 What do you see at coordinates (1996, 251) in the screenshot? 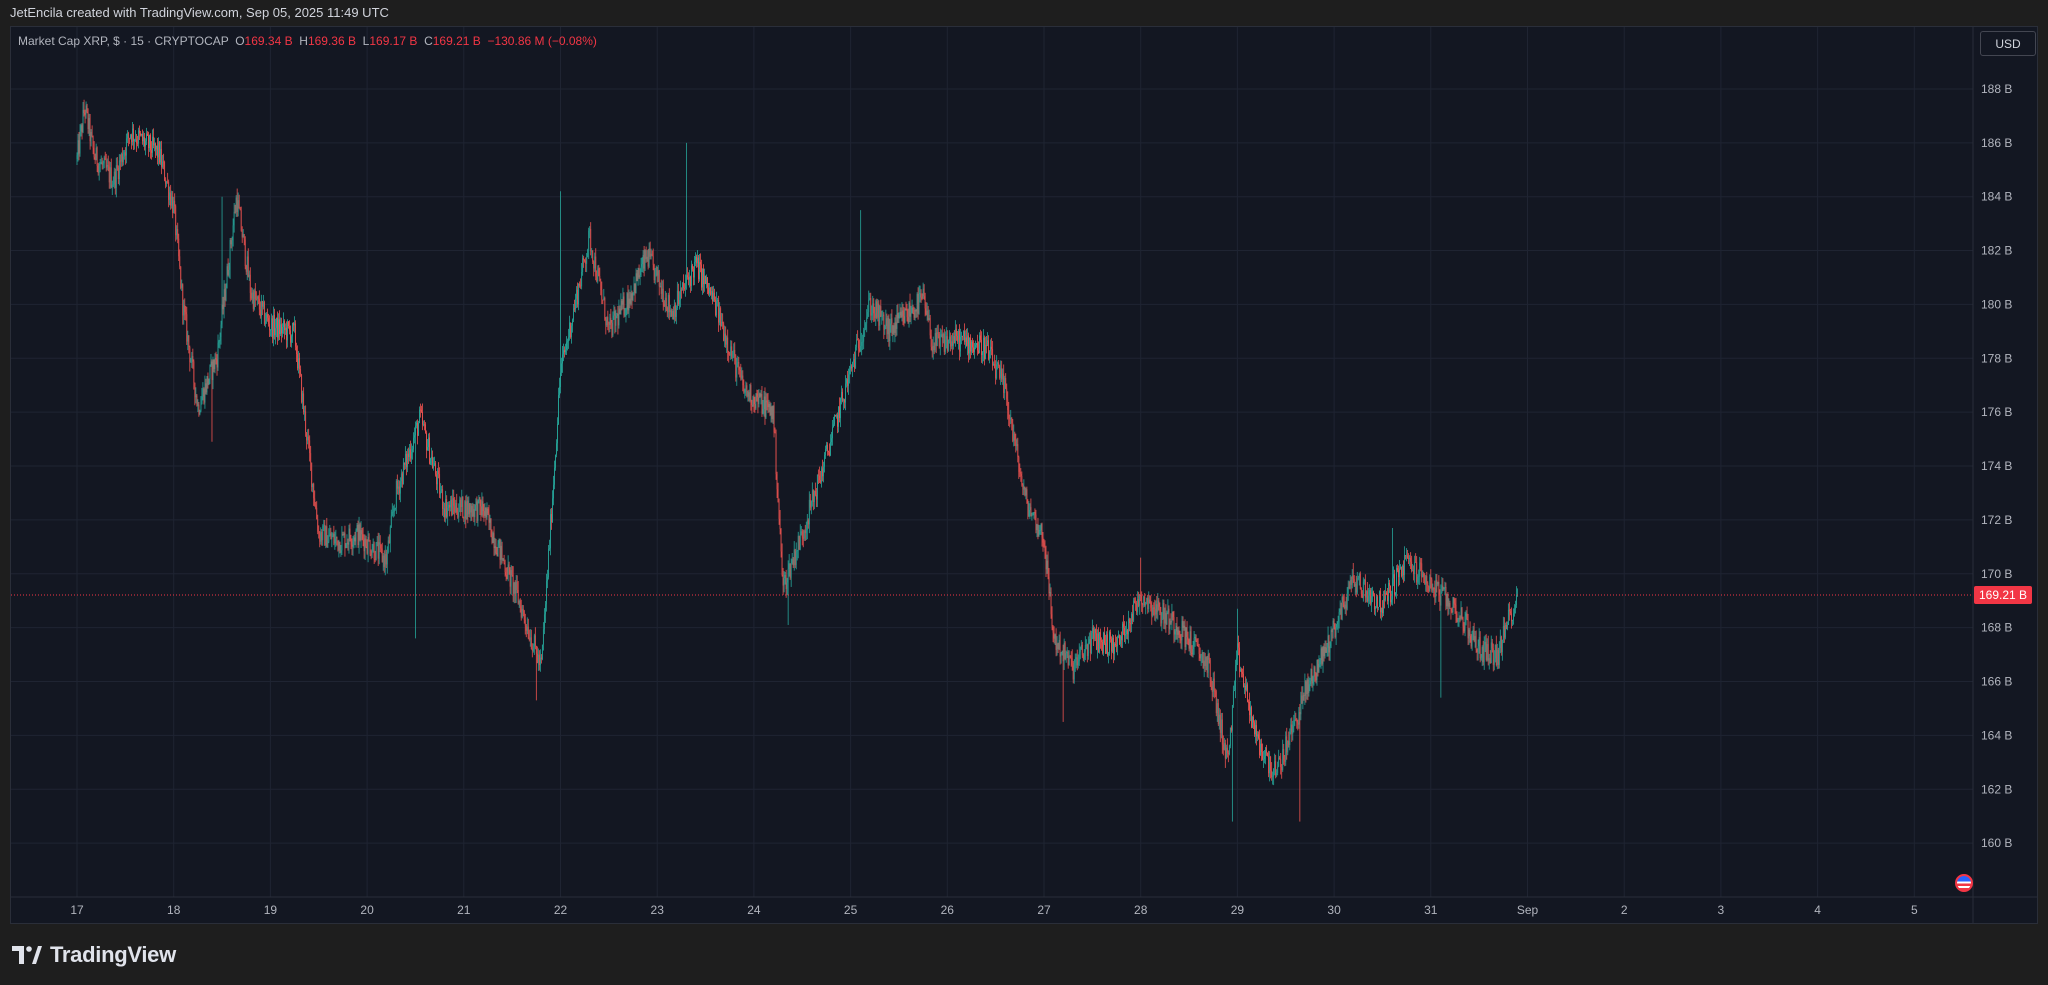
I see `y-tick-label: 182 B` at bounding box center [1996, 251].